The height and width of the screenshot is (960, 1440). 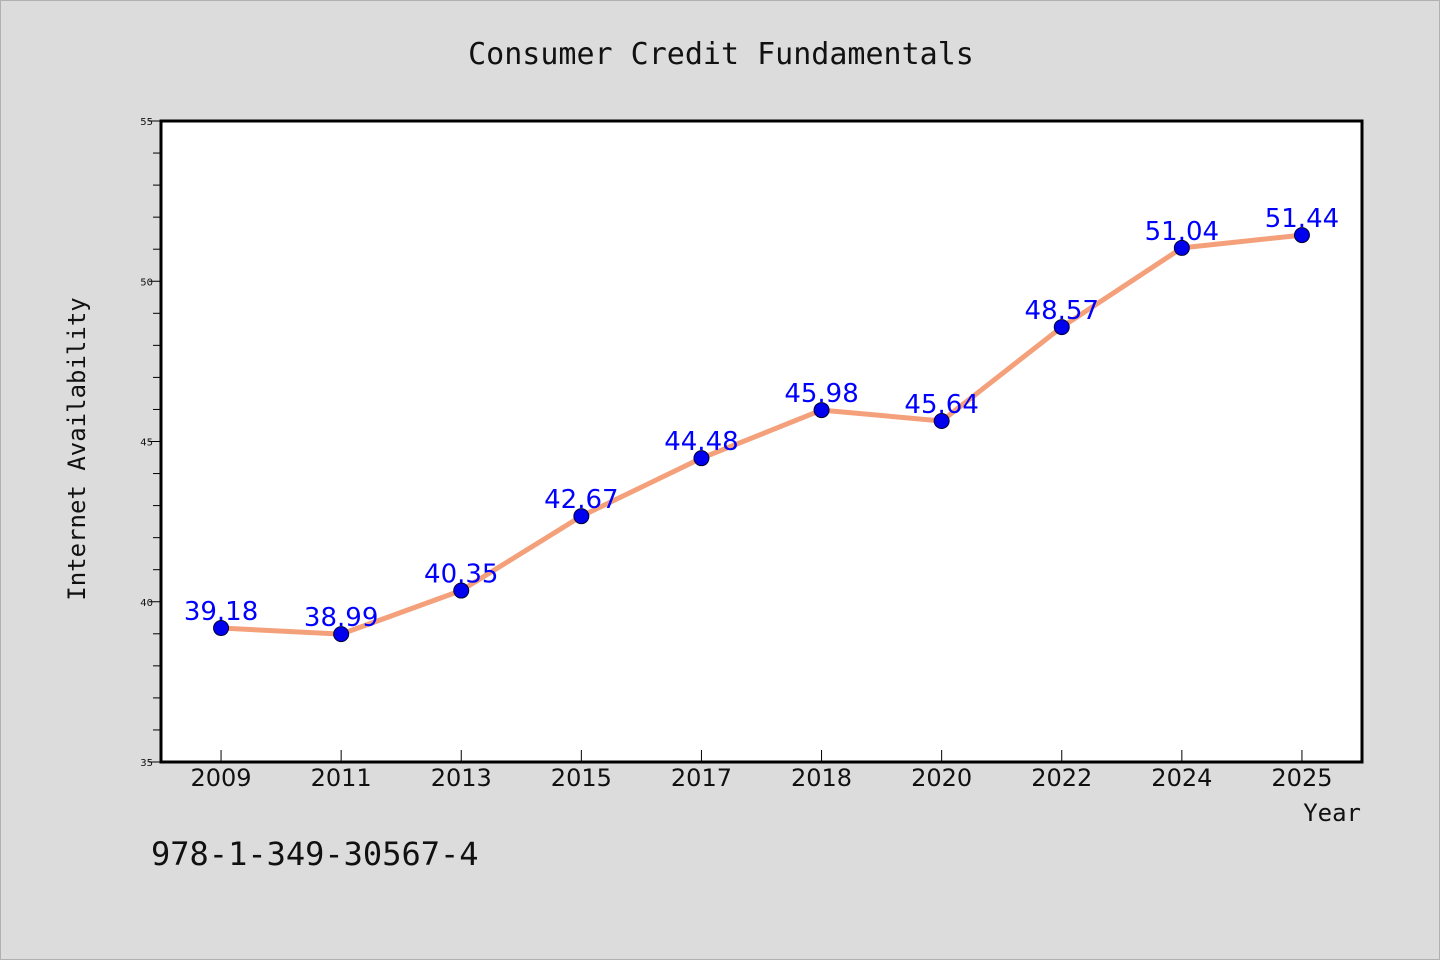 I want to click on data-label: 51.04, so click(x=1182, y=232).